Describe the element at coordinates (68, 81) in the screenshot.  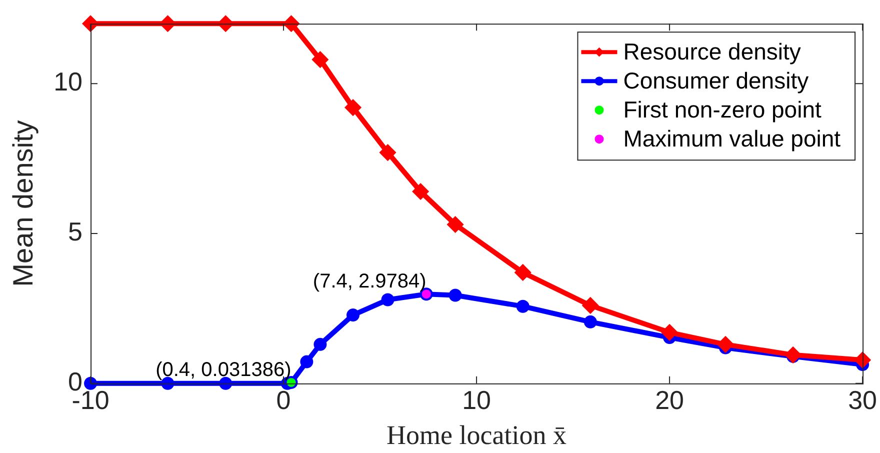
I see `y-tick-label: 10` at that location.